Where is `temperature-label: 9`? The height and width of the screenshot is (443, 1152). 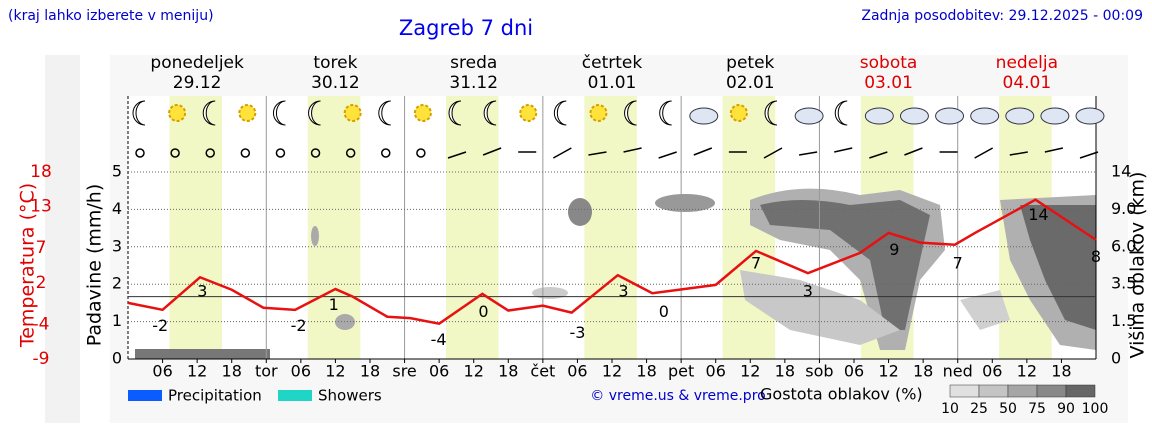 temperature-label: 9 is located at coordinates (894, 249).